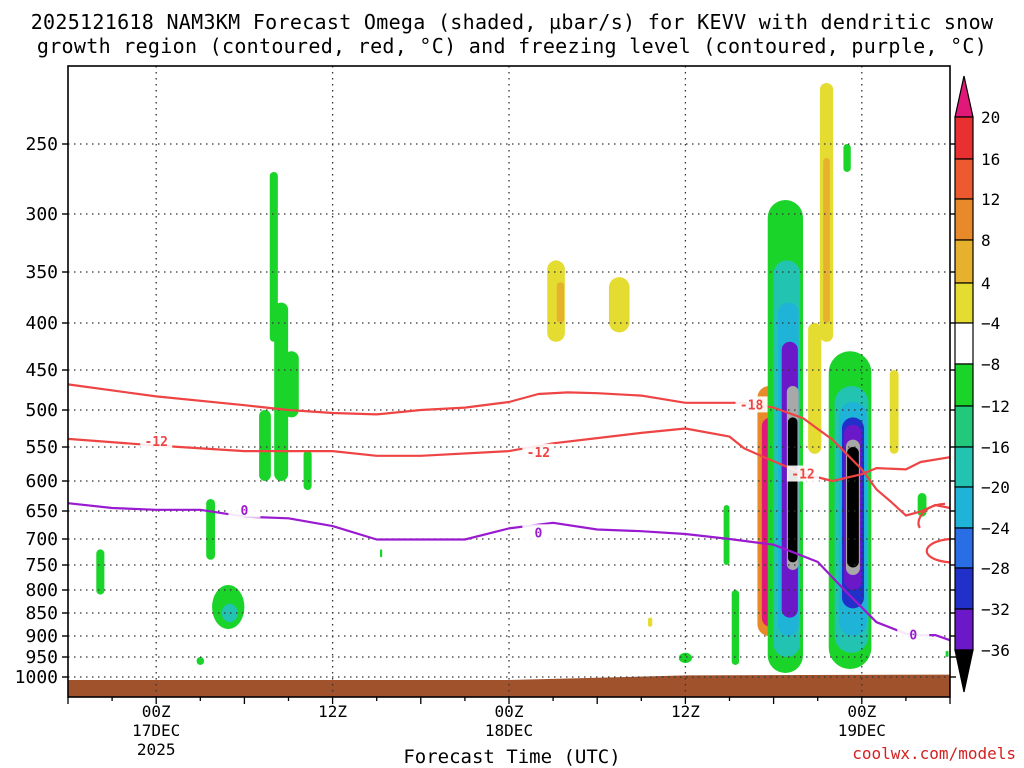 This screenshot has width=1024, height=768. I want to click on colorbar-label-5: −4, so click(990, 323).